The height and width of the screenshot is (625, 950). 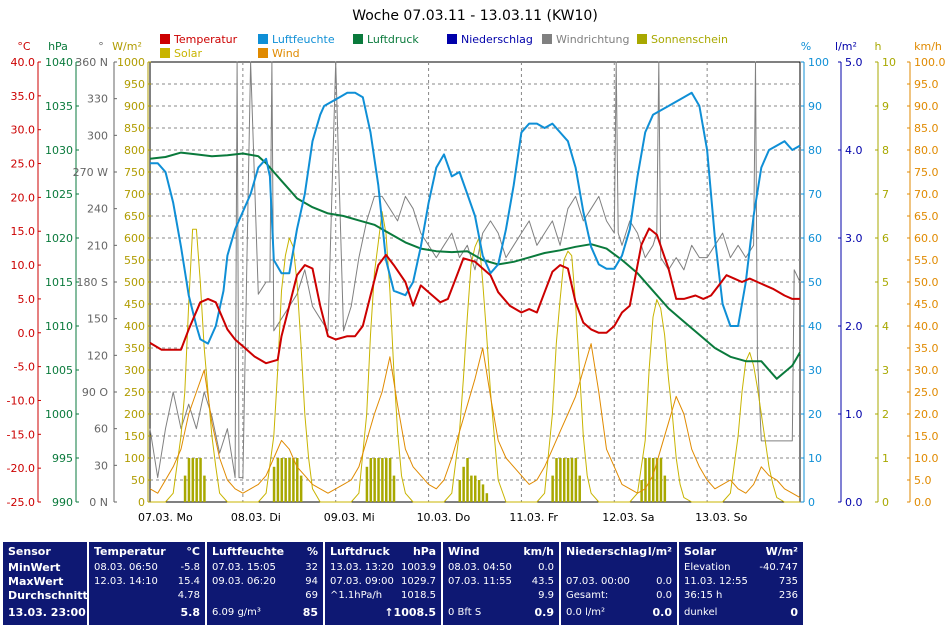 What do you see at coordinates (721, 517) in the screenshot?
I see `x-tick-label: 13.03. So` at bounding box center [721, 517].